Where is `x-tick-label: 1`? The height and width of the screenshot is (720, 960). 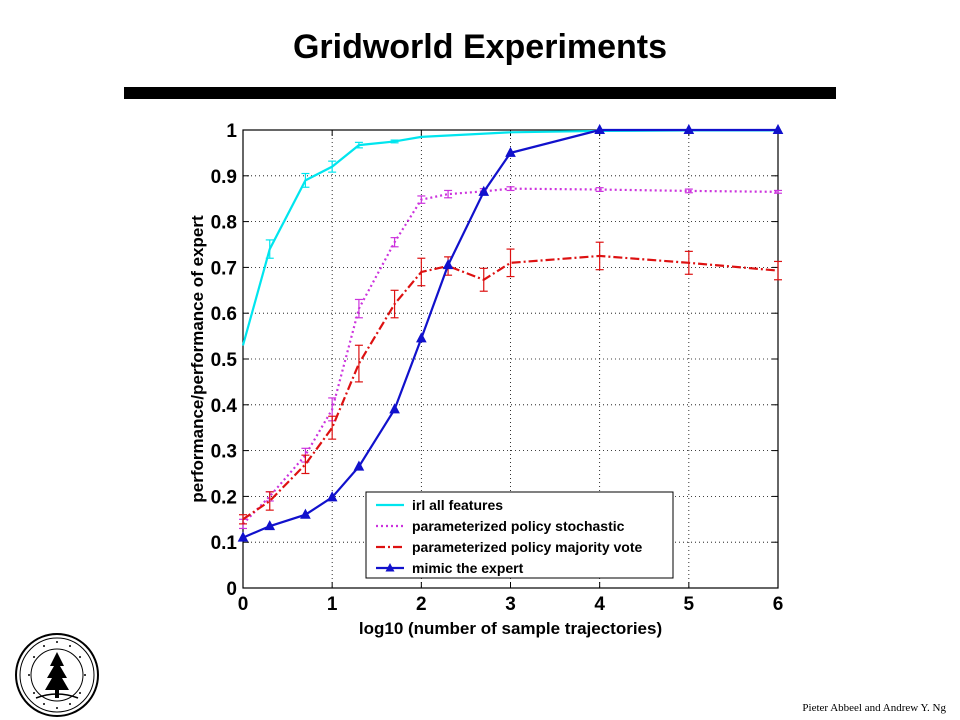
x-tick-label: 1 is located at coordinates (332, 604).